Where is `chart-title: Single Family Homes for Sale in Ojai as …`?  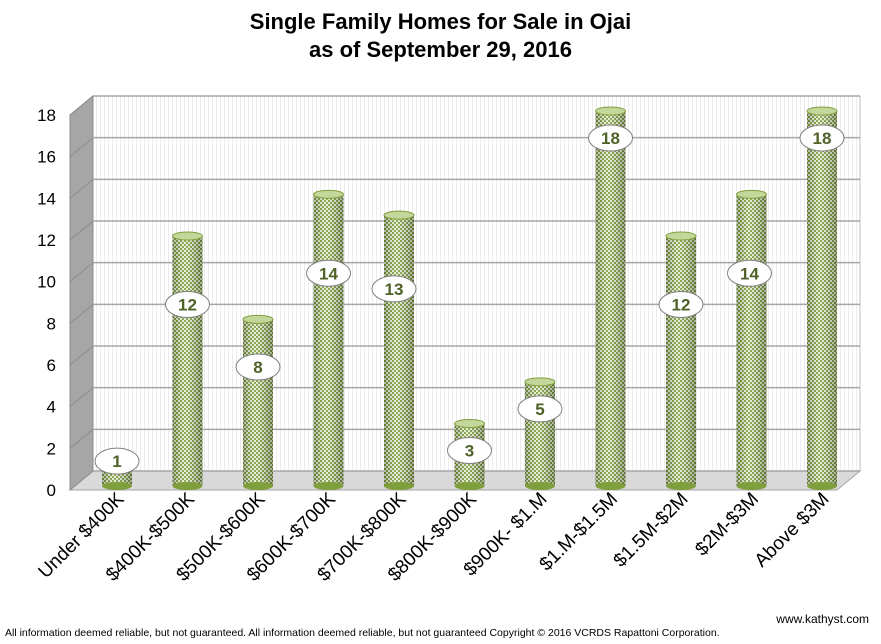
chart-title: Single Family Homes for Sale in Ojai as … is located at coordinates (440, 36).